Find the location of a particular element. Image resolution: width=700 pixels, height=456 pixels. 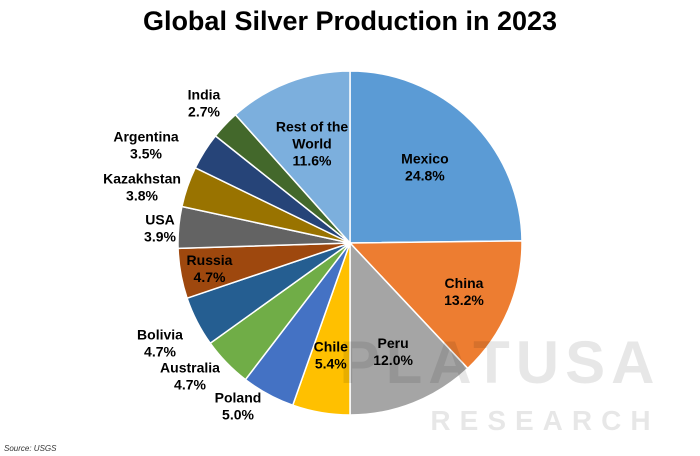

watermark: PLATUSA RESEARCH is located at coordinates (500, 382).